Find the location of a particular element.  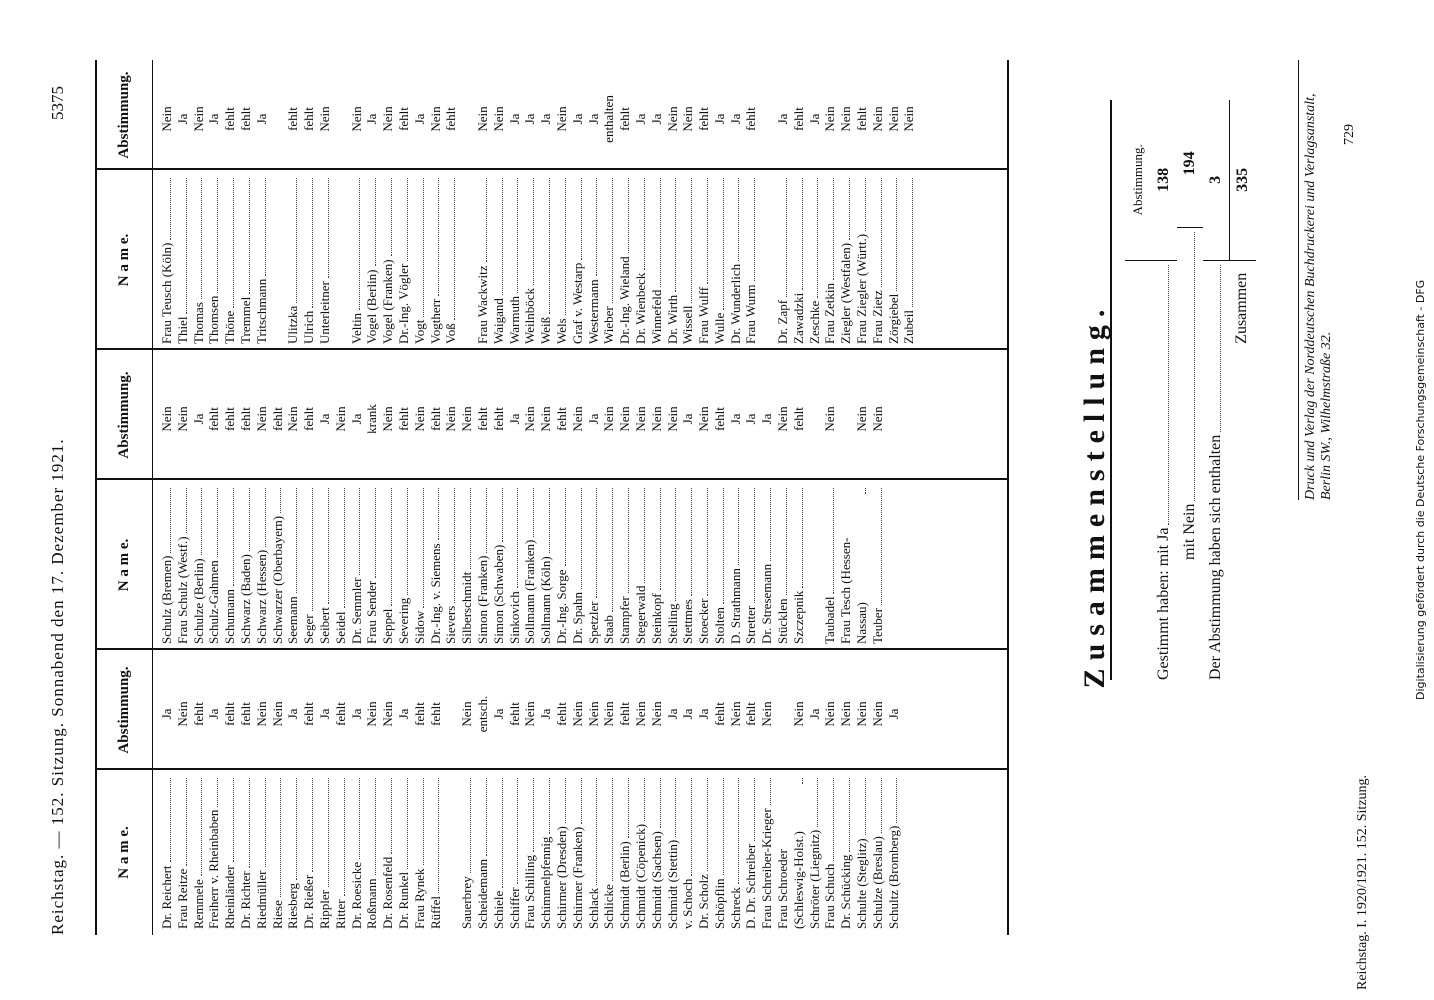

name-cell: Winnefeld is located at coordinates (657, 259).